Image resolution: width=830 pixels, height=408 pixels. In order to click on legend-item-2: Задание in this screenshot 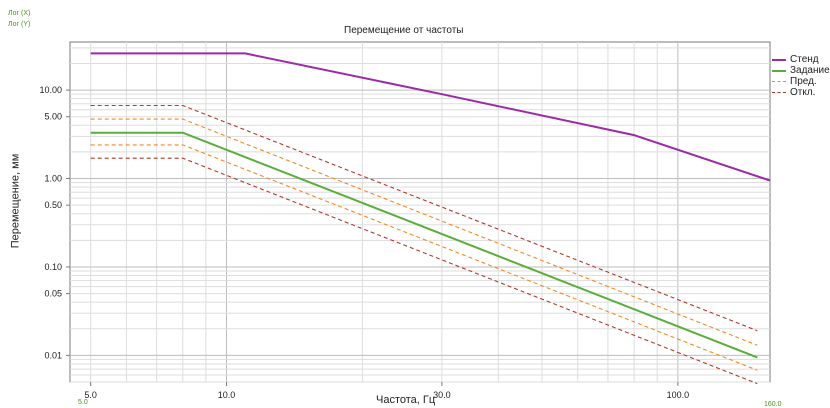, I will do `click(801, 70)`.